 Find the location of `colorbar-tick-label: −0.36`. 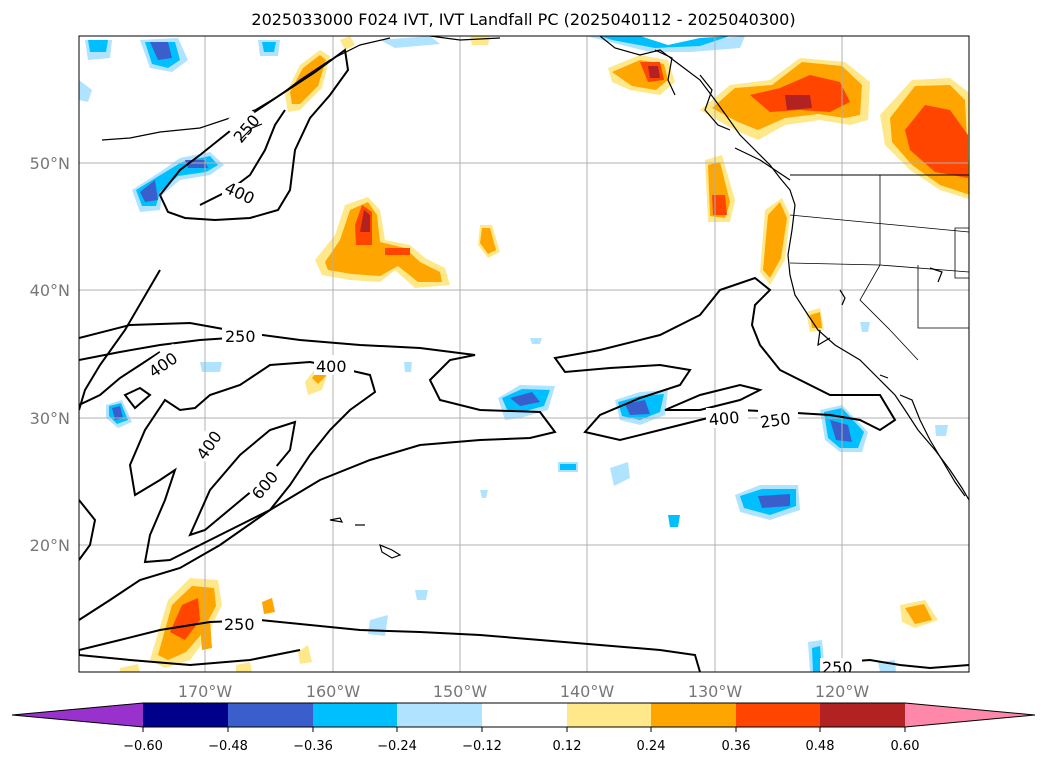

colorbar-tick-label: −0.36 is located at coordinates (313, 746).